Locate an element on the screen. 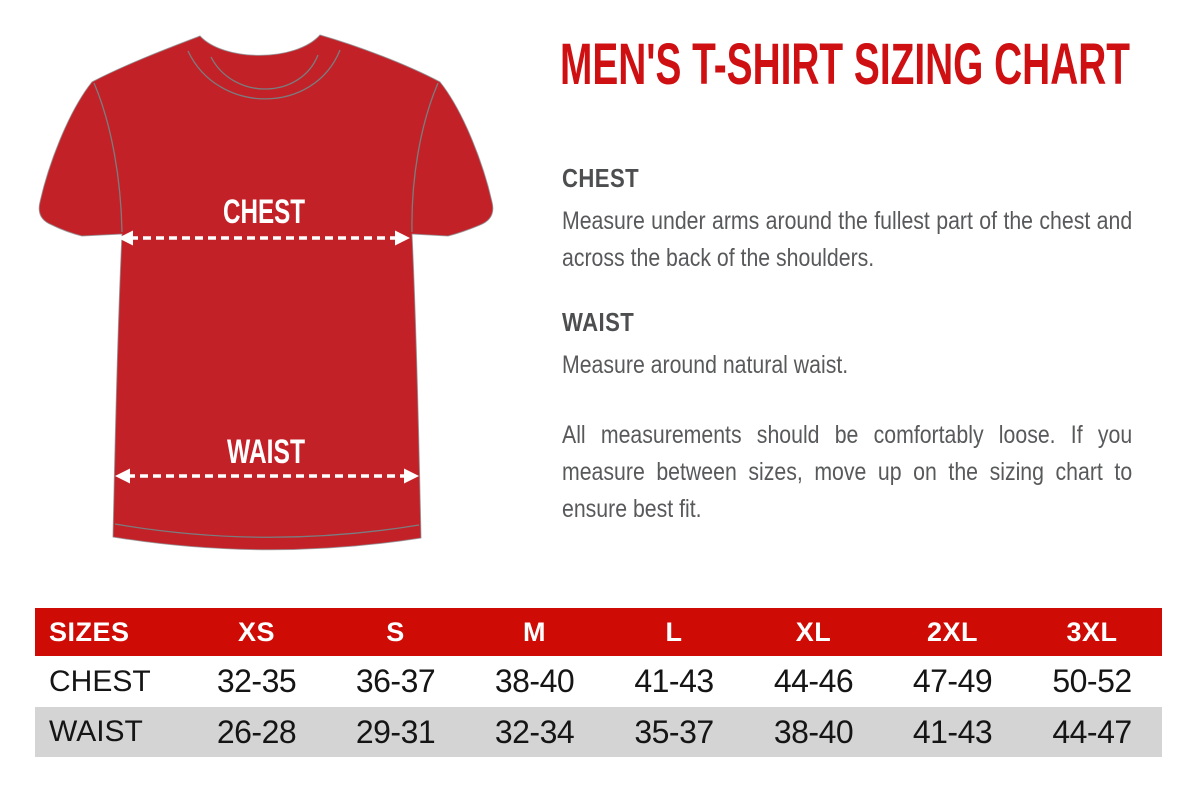  waist-xl-value: 38-40 is located at coordinates (813, 731).